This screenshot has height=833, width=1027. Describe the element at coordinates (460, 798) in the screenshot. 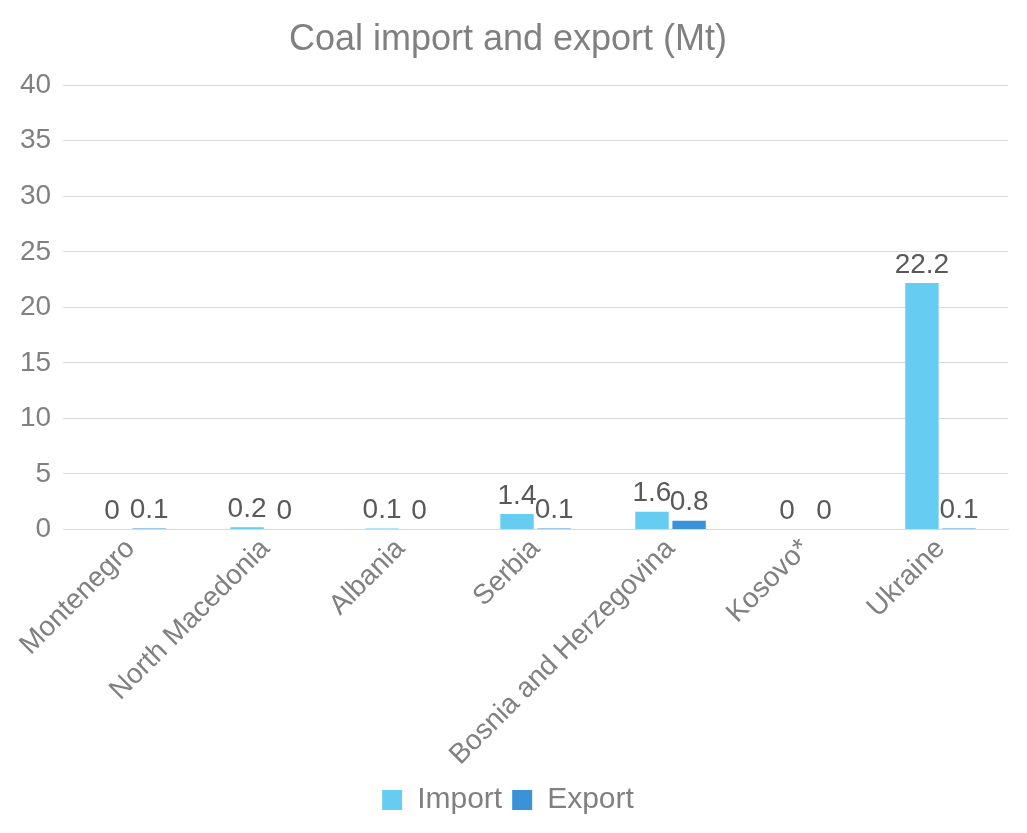

I see `legend-label: Import` at that location.